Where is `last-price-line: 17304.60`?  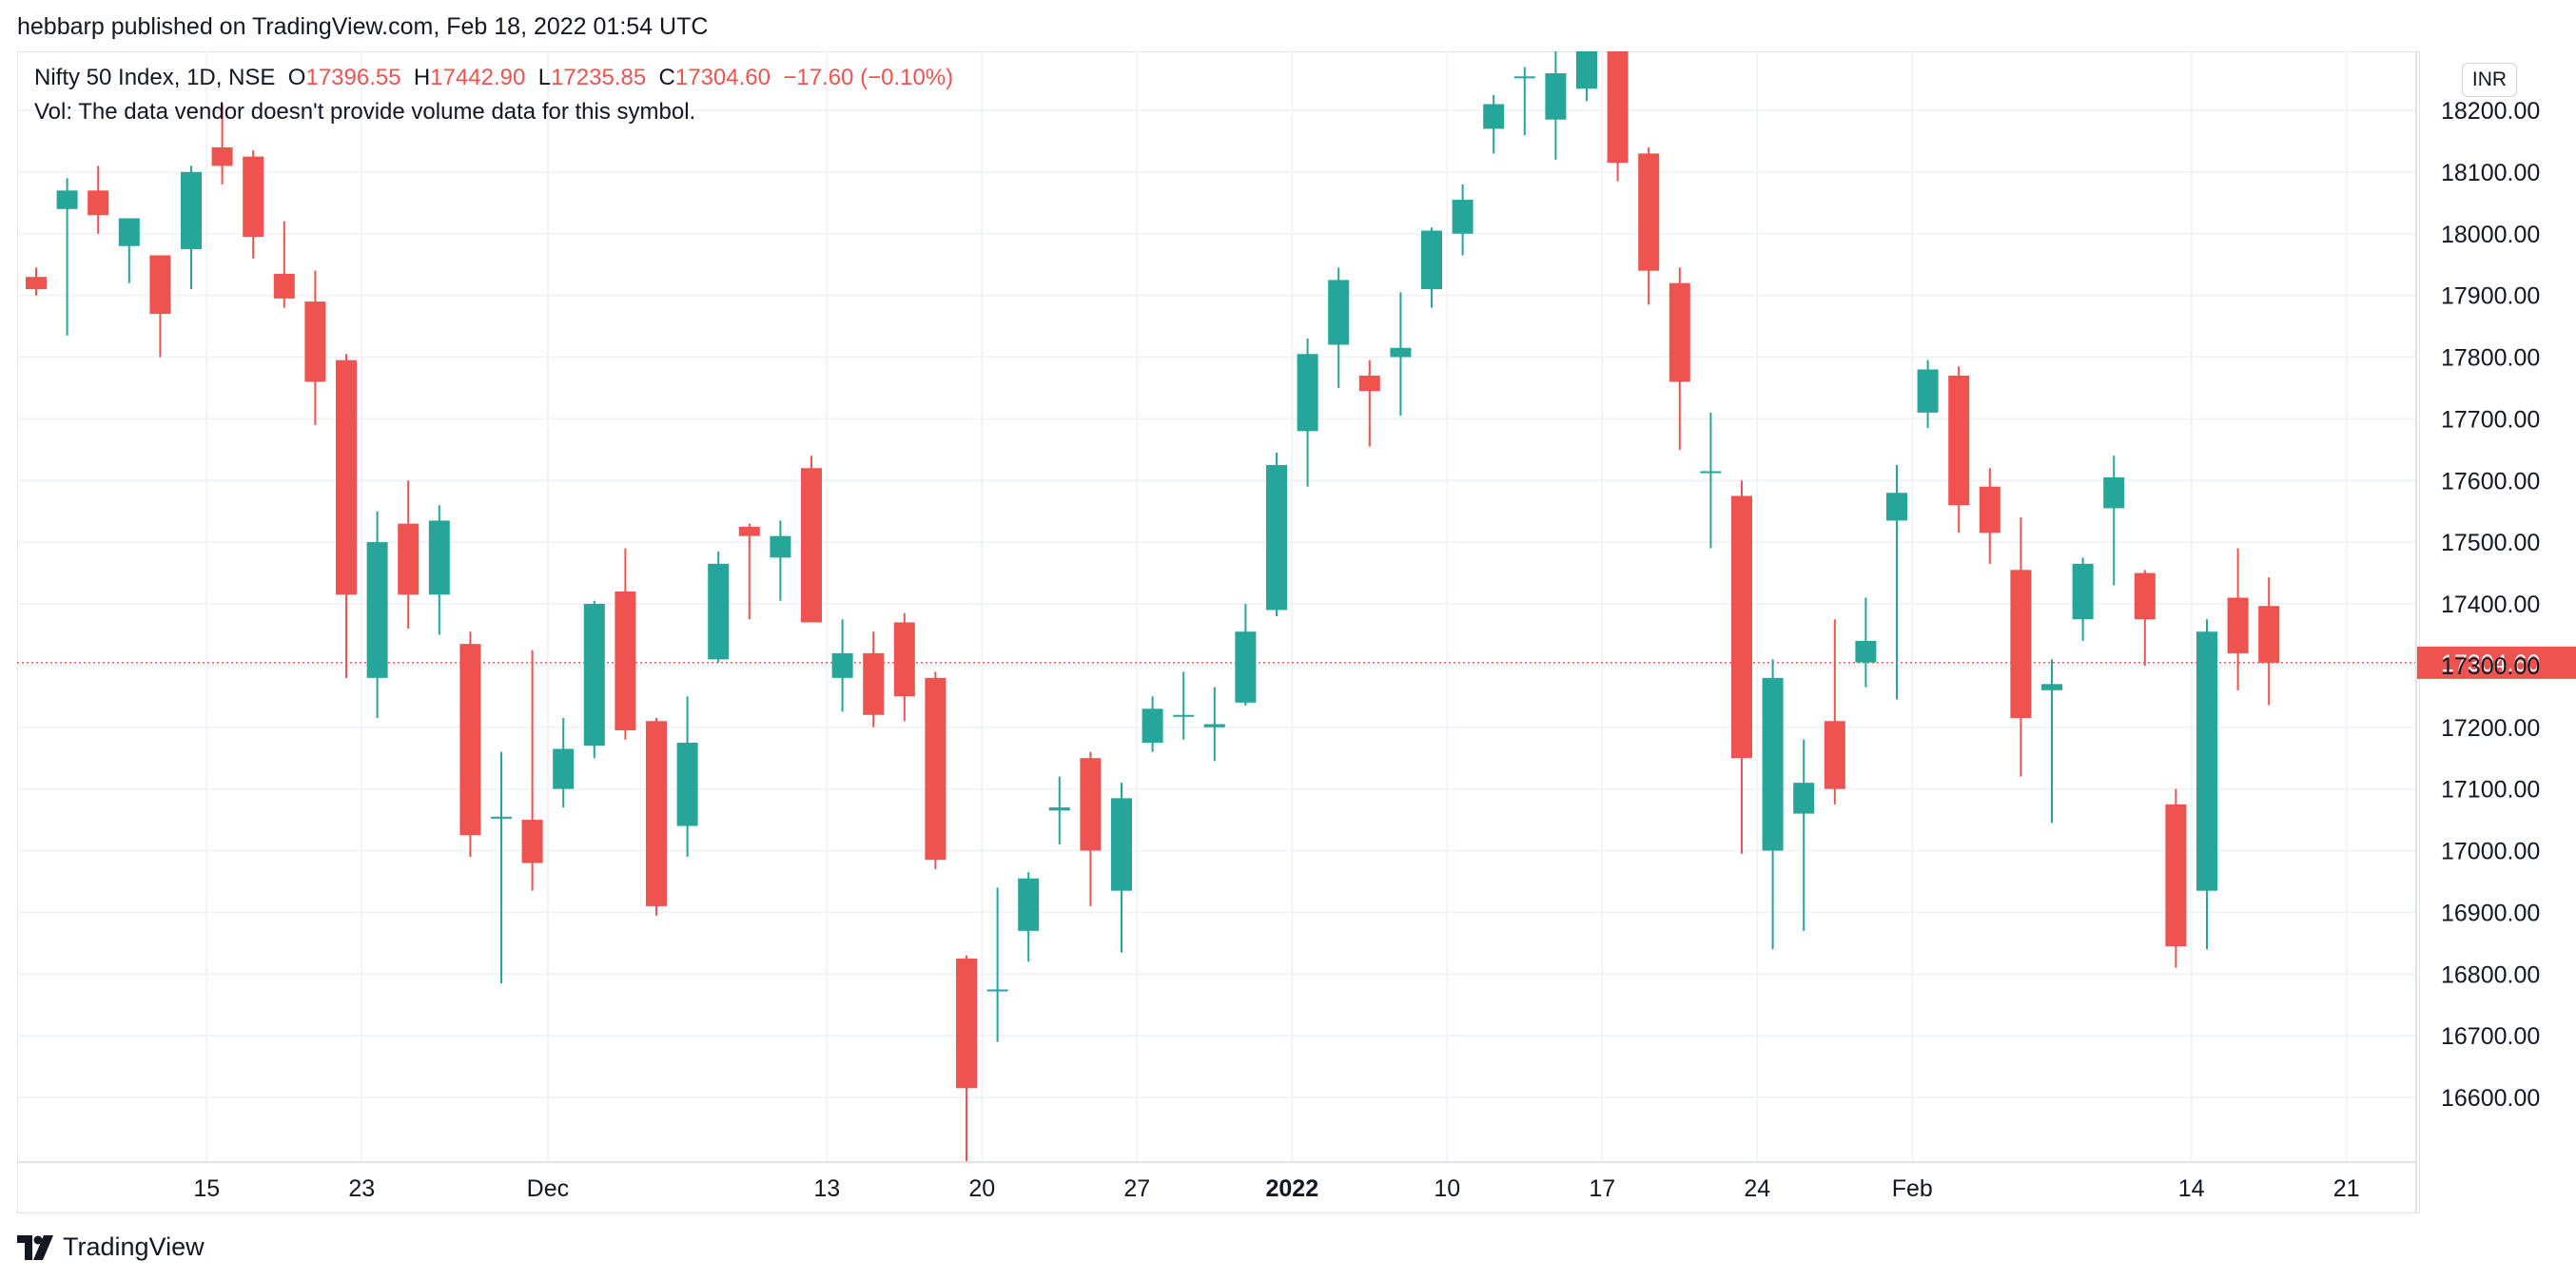
last-price-line: 17304.60 is located at coordinates (1296, 662).